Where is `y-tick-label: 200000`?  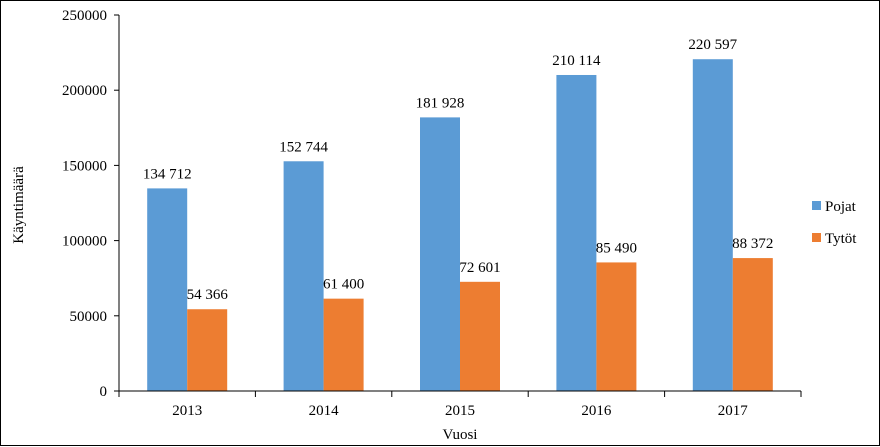
y-tick-label: 200000 is located at coordinates (84, 91).